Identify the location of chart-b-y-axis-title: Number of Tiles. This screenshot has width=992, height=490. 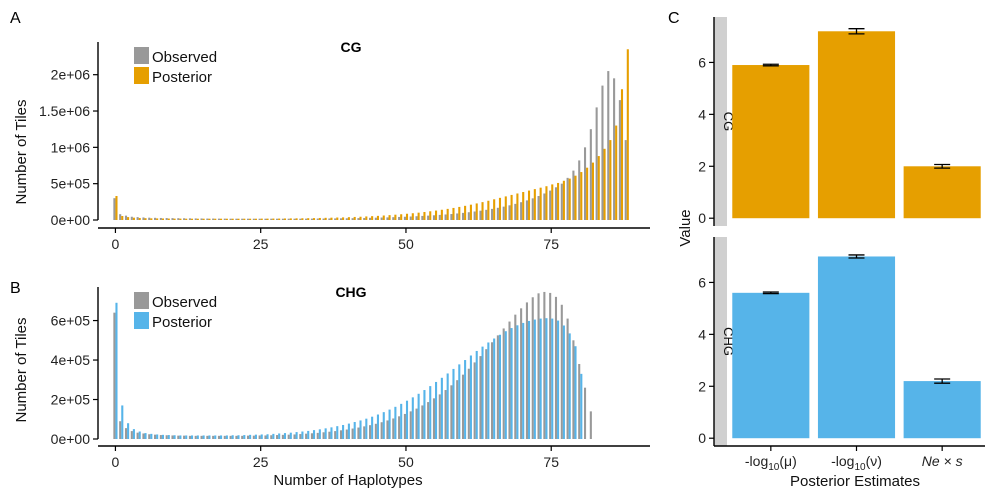
(21, 369).